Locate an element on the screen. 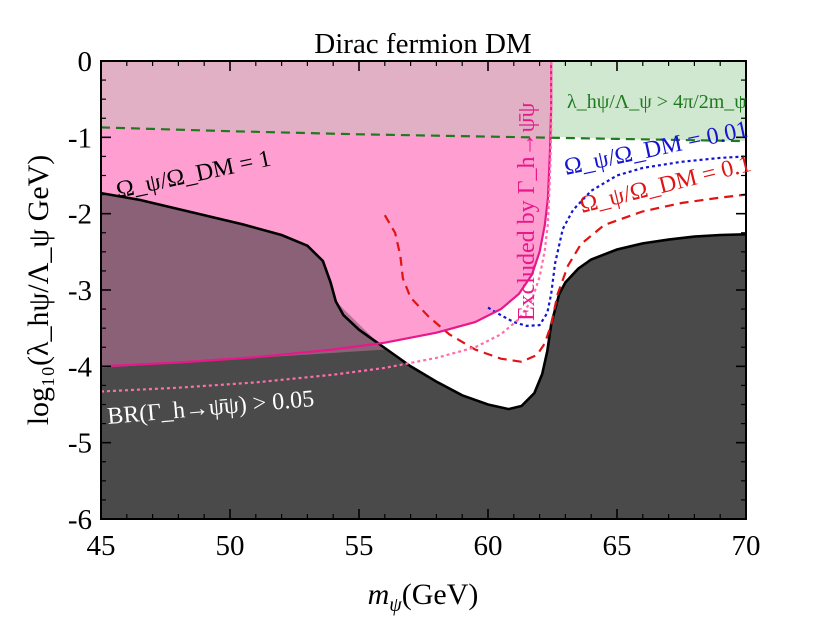  curve-perturbativity_bound is located at coordinates (423, 134).